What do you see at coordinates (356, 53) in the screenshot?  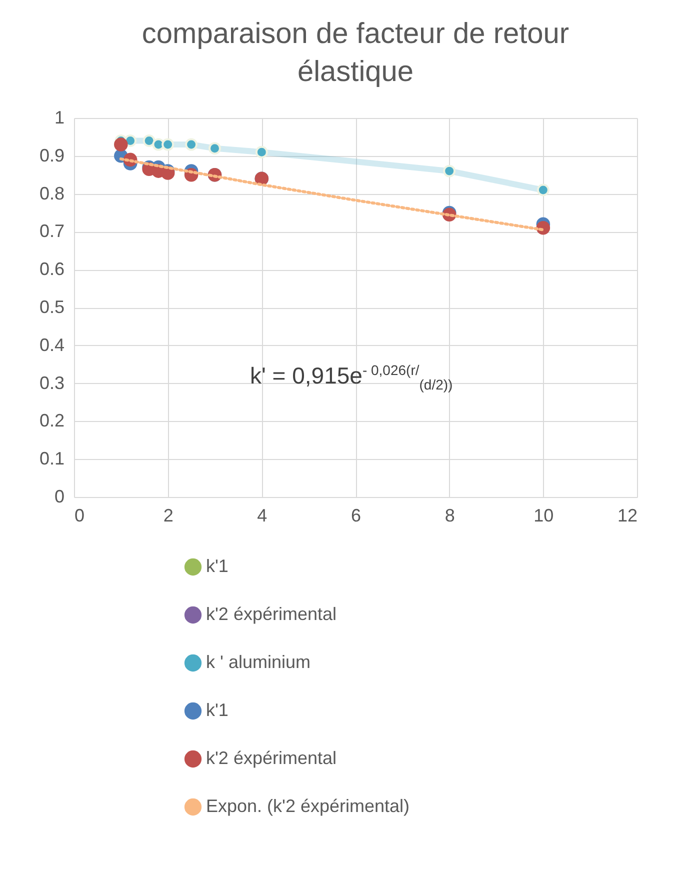 I see `chart-title: comparaison de facteur de retour élastique` at bounding box center [356, 53].